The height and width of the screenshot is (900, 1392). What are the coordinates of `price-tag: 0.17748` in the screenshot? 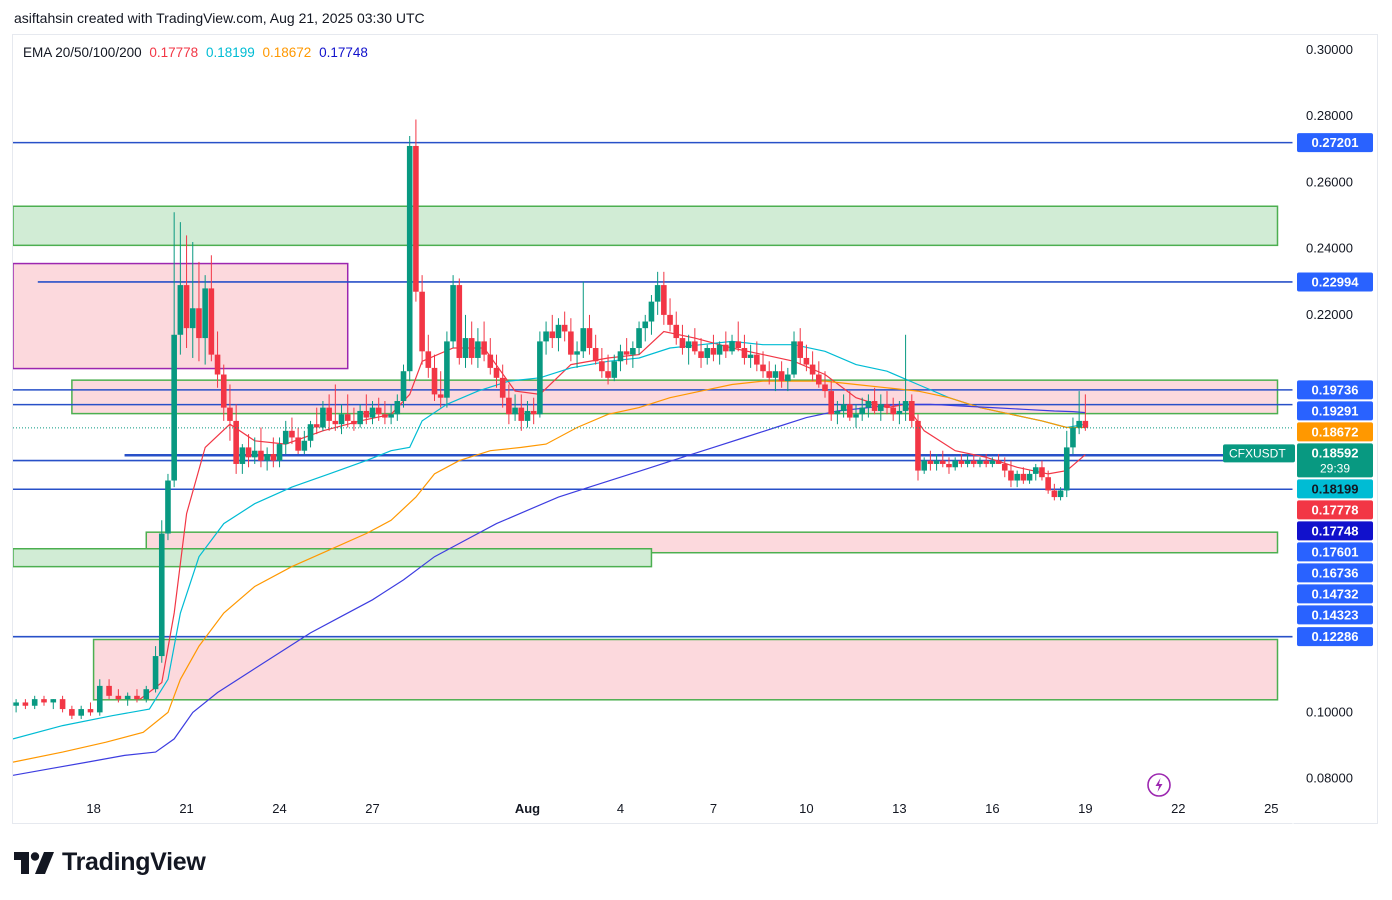 It's located at (1335, 531).